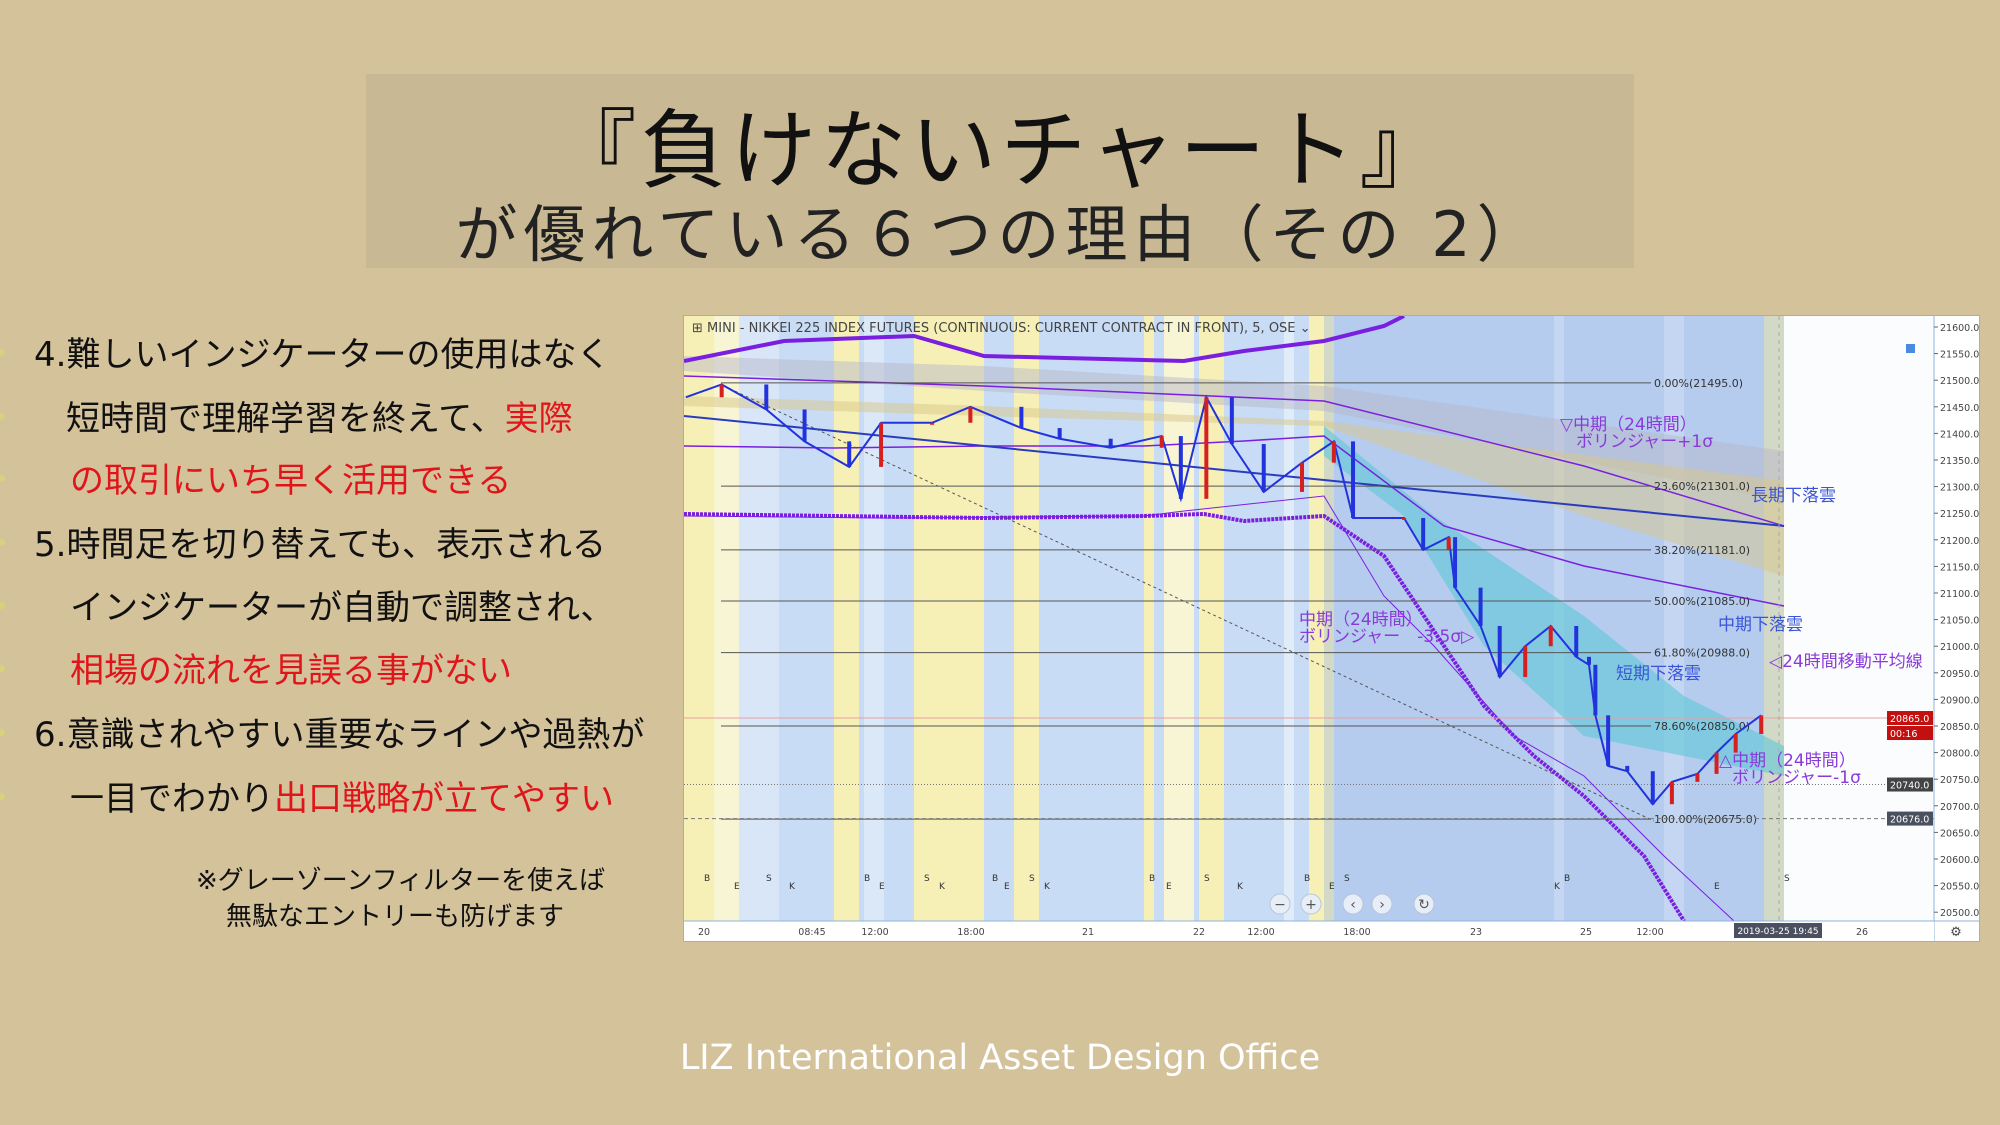 This screenshot has height=1125, width=2000. I want to click on time-cursor-tag: 2019-03-25 19:45, so click(1777, 932).